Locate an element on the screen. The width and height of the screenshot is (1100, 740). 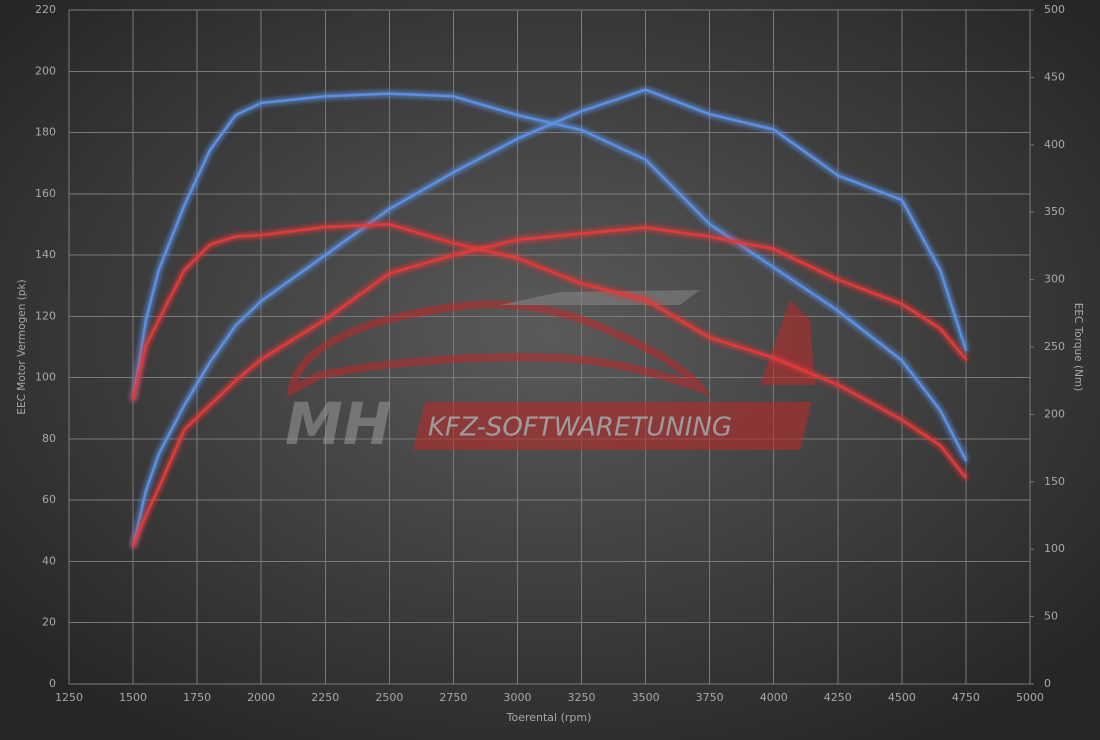
y-axis-label: EEC Motor Vermogen (pk) is located at coordinates (22, 346).